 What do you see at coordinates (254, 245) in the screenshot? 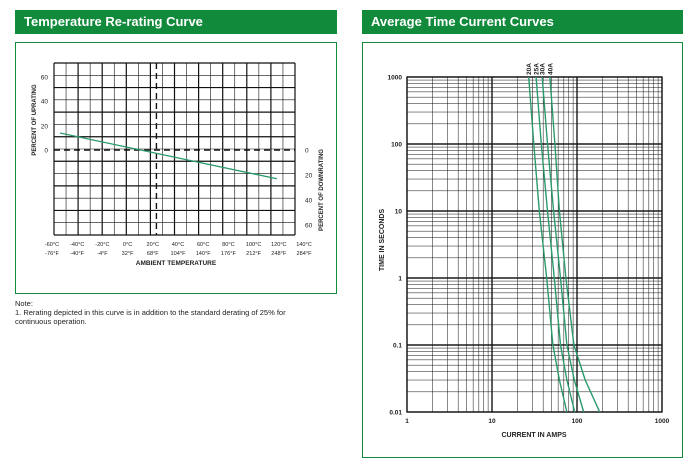
I see `x-tick-label-celsius: 100°C` at bounding box center [254, 245].